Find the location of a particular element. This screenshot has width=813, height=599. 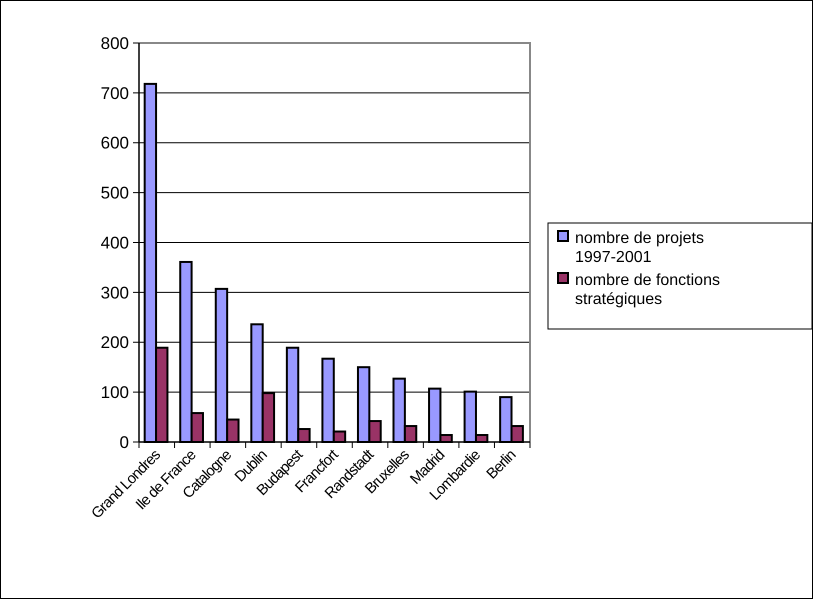

y-tick-label: 0 is located at coordinates (124, 442).